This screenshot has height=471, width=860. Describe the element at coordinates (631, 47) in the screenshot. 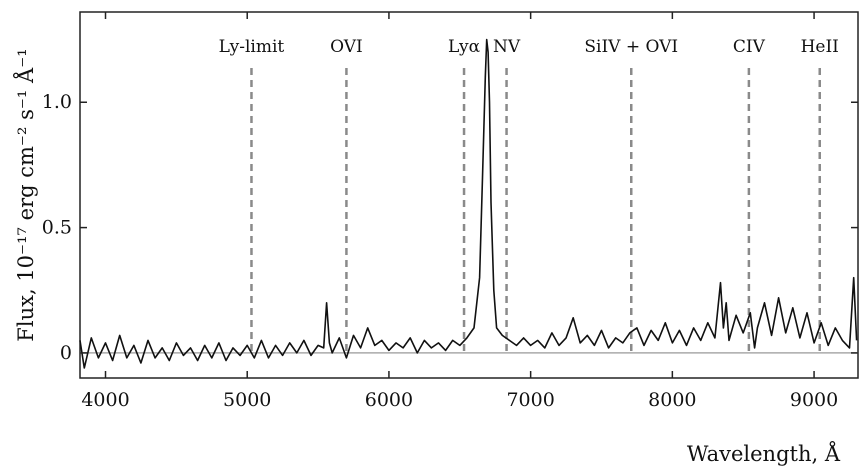

I see `line-label-4: SiIV + OVI` at that location.